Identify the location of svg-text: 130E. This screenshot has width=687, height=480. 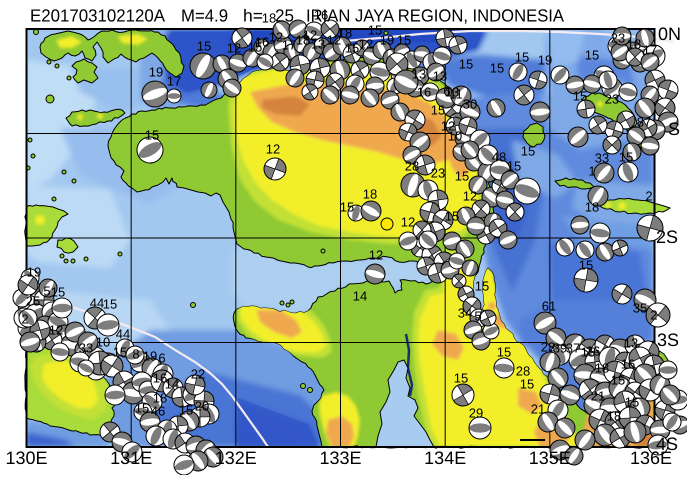
(26, 458).